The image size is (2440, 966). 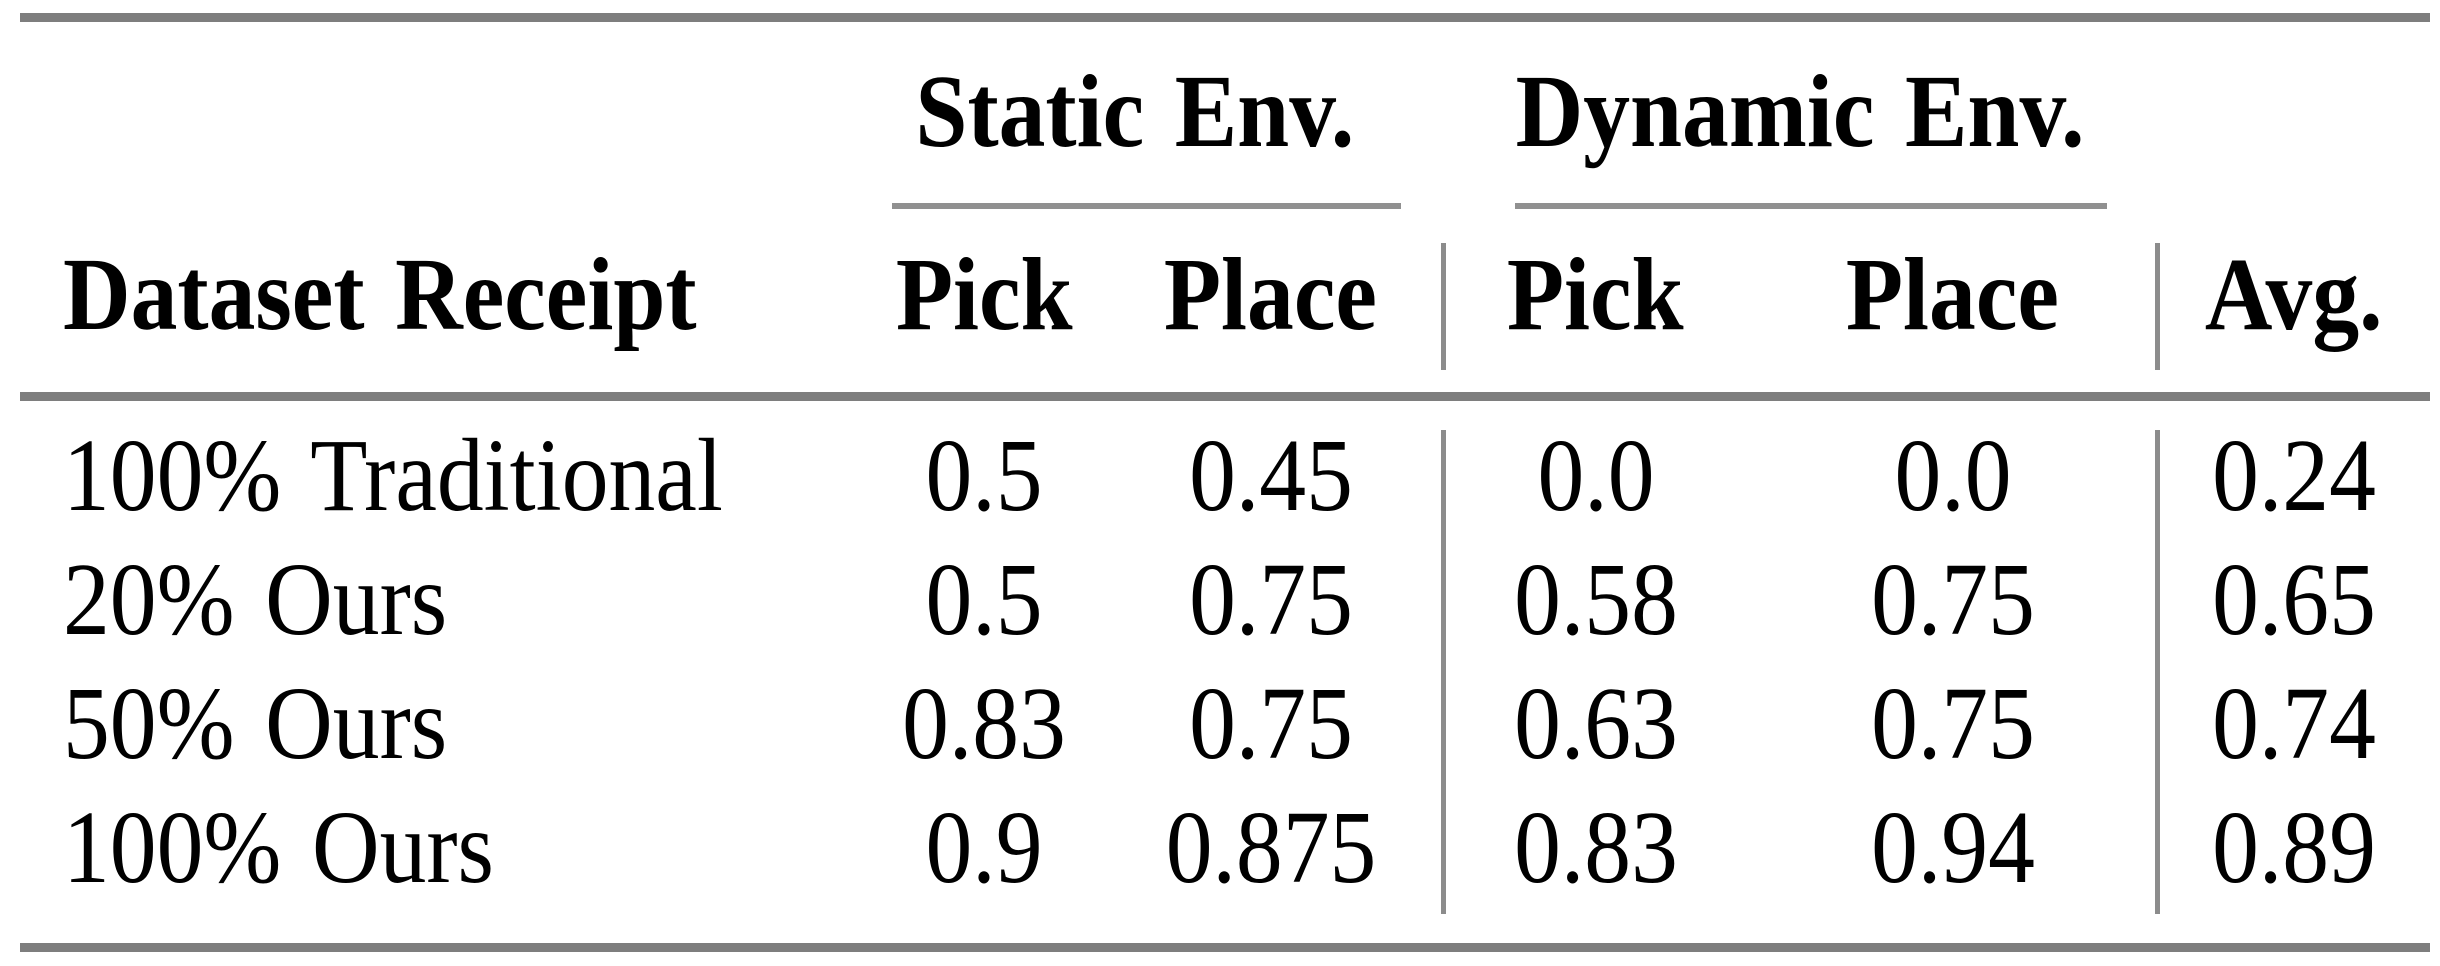 I want to click on table-cell: 0.45, so click(x=1270, y=475).